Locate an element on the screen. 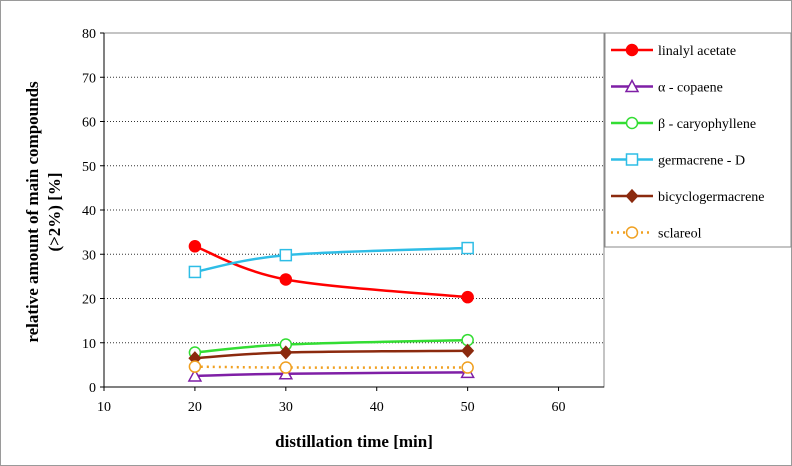 This screenshot has height=466, width=792. x-tick-label: 30 is located at coordinates (286, 407).